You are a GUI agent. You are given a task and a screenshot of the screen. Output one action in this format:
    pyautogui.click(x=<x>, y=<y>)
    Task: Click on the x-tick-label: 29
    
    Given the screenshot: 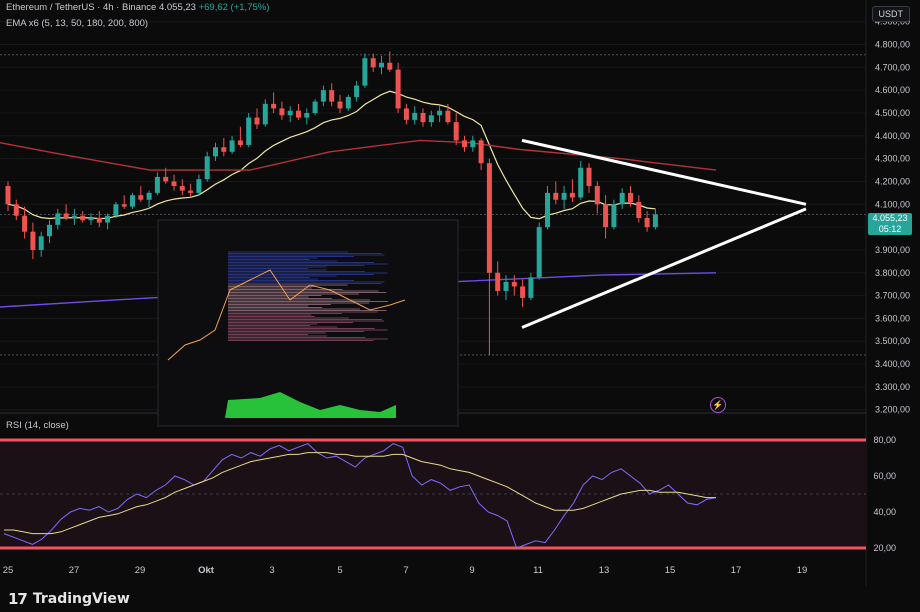 What is the action you would take?
    pyautogui.click(x=140, y=570)
    